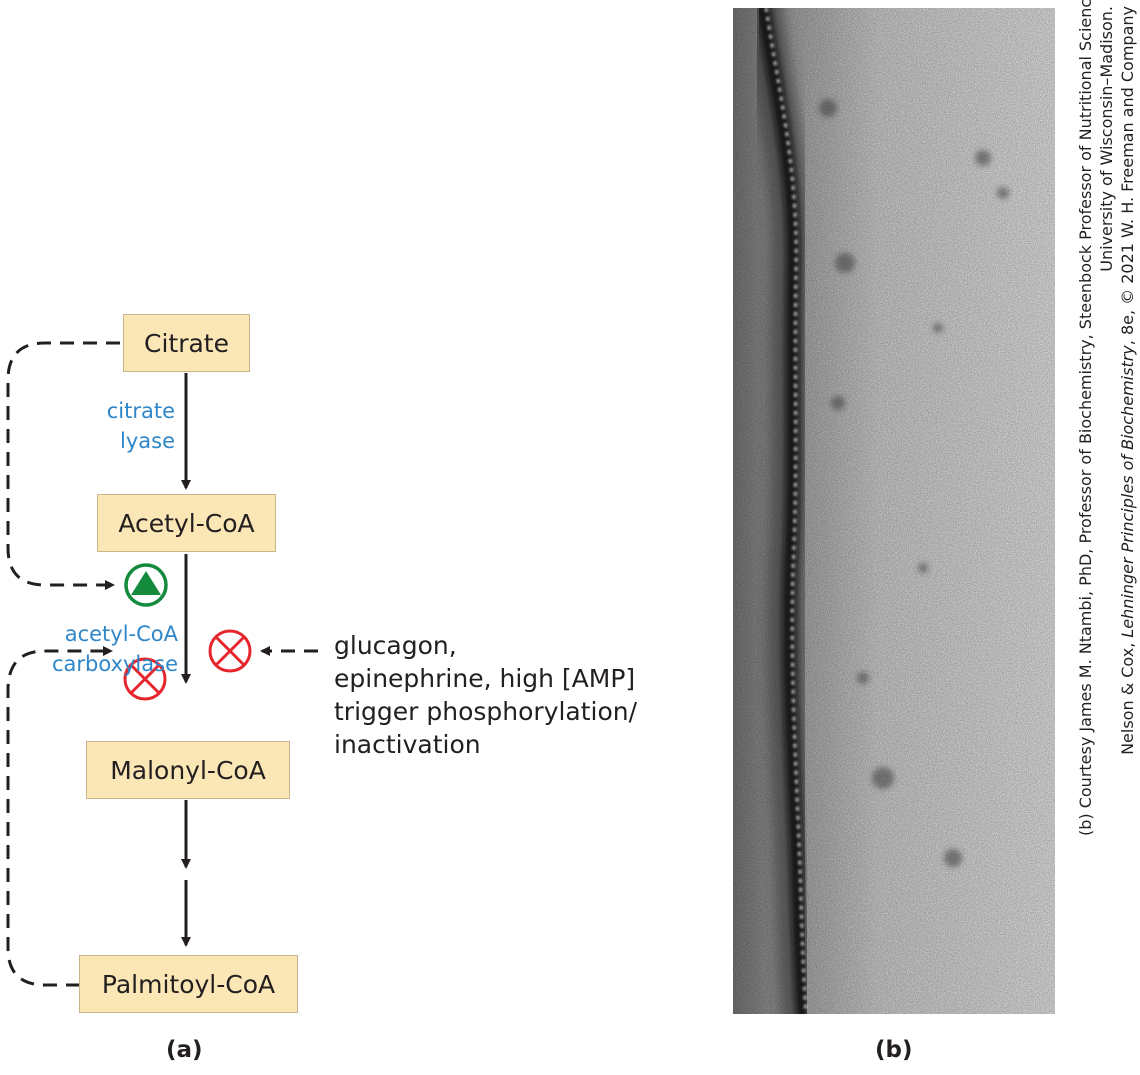 The image size is (1140, 1075). I want to click on credit-line-3-pre: Nelson & Cox,, so click(1127, 696).